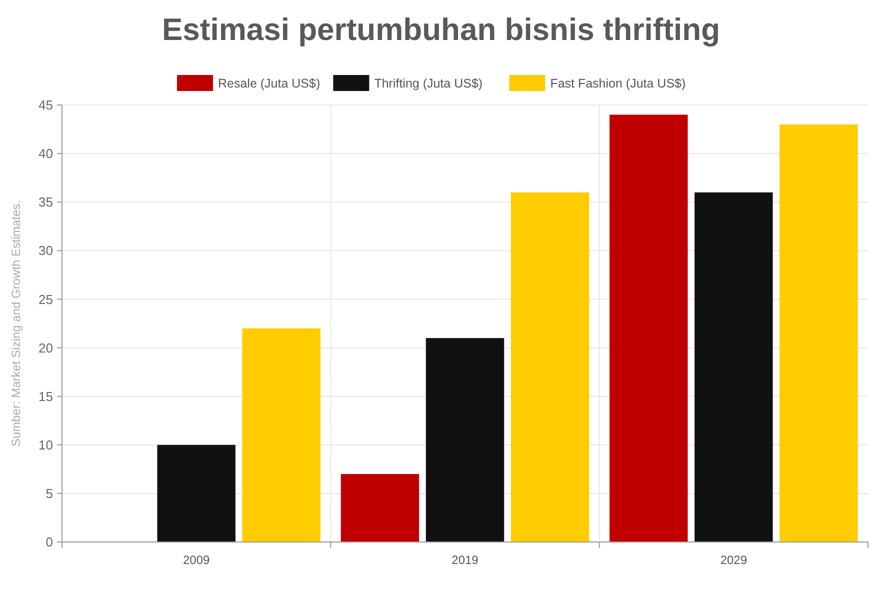 Image resolution: width=882 pixels, height=600 pixels. What do you see at coordinates (49, 493) in the screenshot?
I see `y-tick-label: 5` at bounding box center [49, 493].